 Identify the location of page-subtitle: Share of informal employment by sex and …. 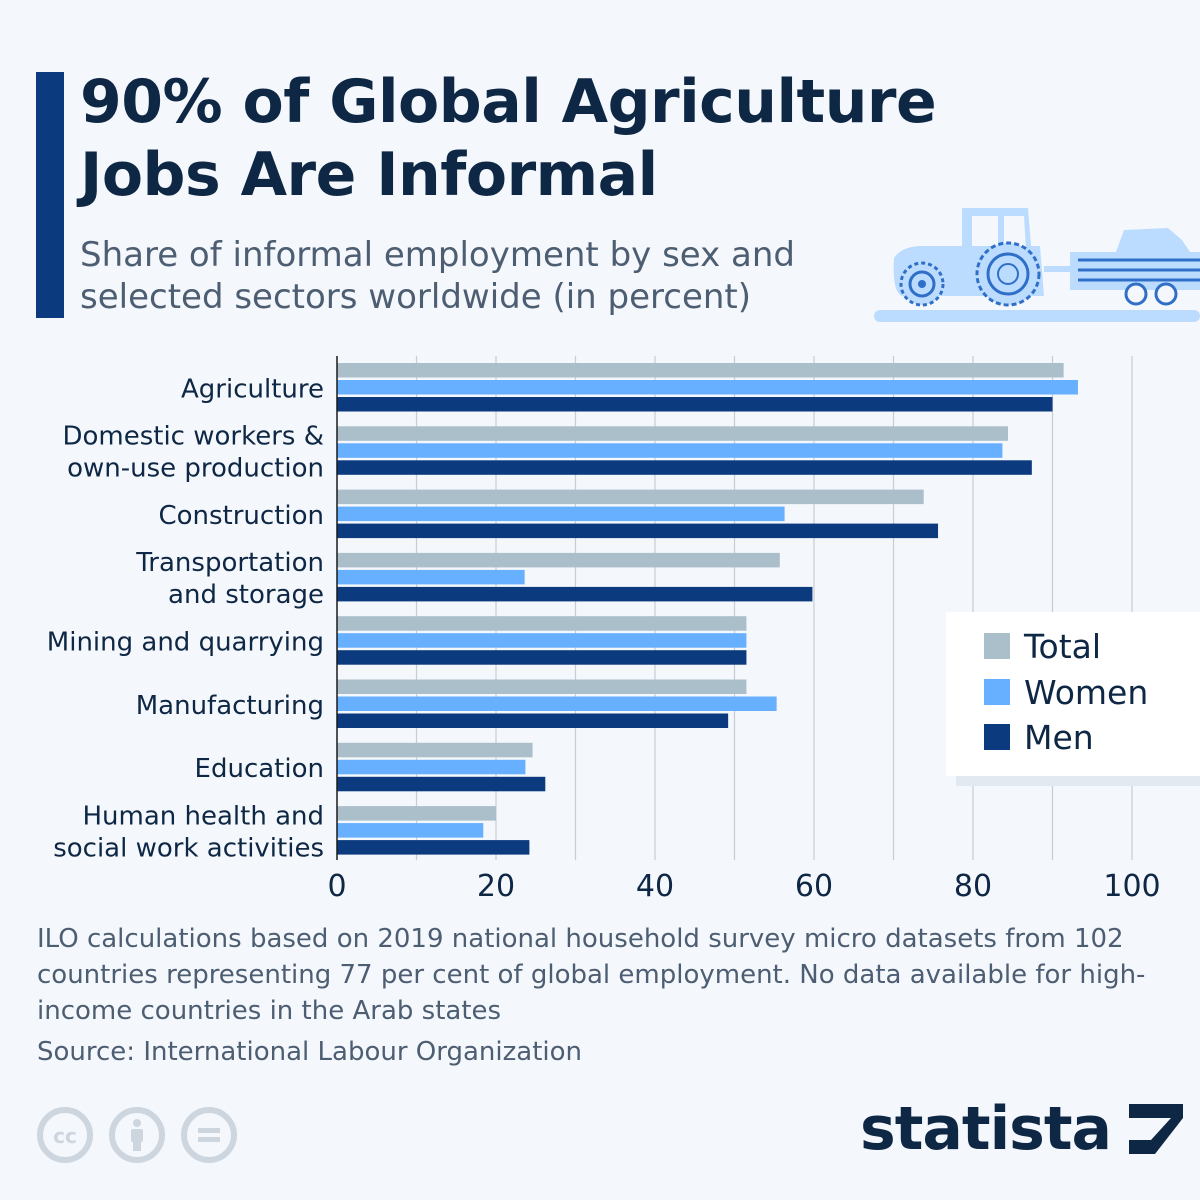
(438, 276).